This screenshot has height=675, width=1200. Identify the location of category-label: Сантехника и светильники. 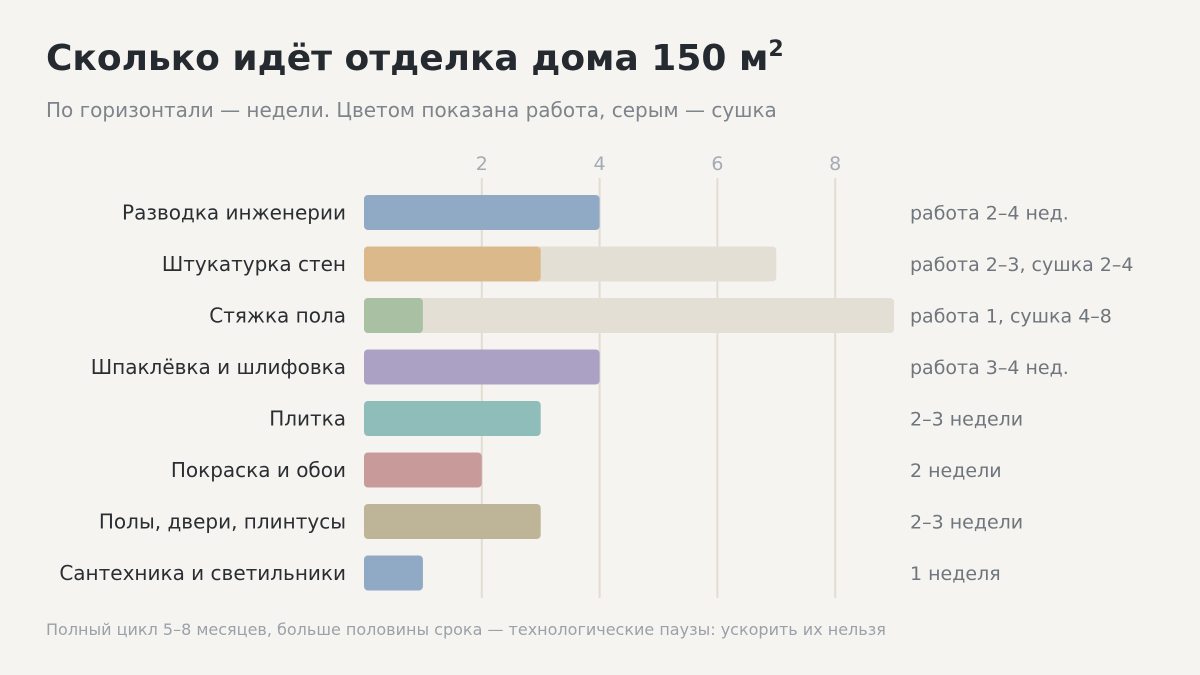
(202, 573).